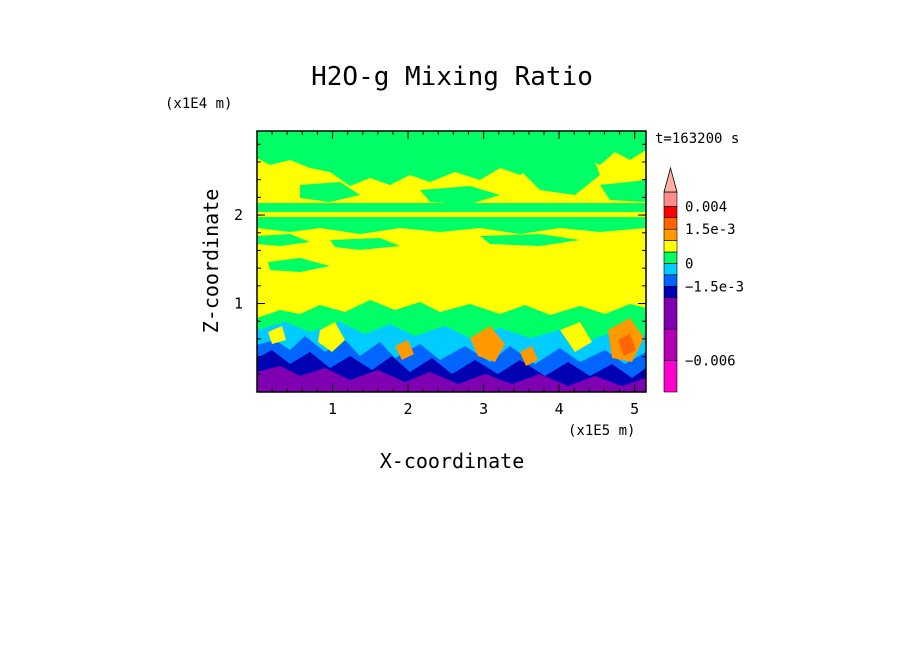  I want to click on colorbar, so click(670, 279).